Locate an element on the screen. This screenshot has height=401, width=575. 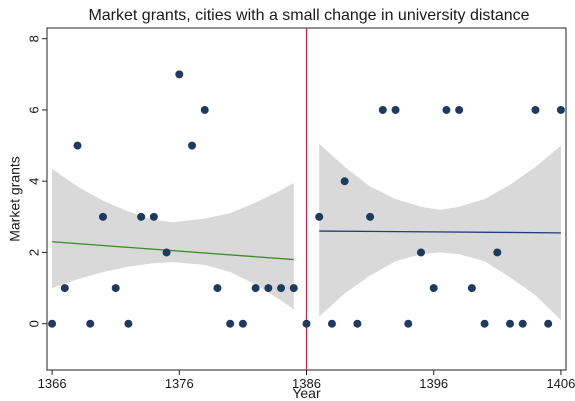
y-axis: 0 2 4 6 8 is located at coordinates (36, 181).